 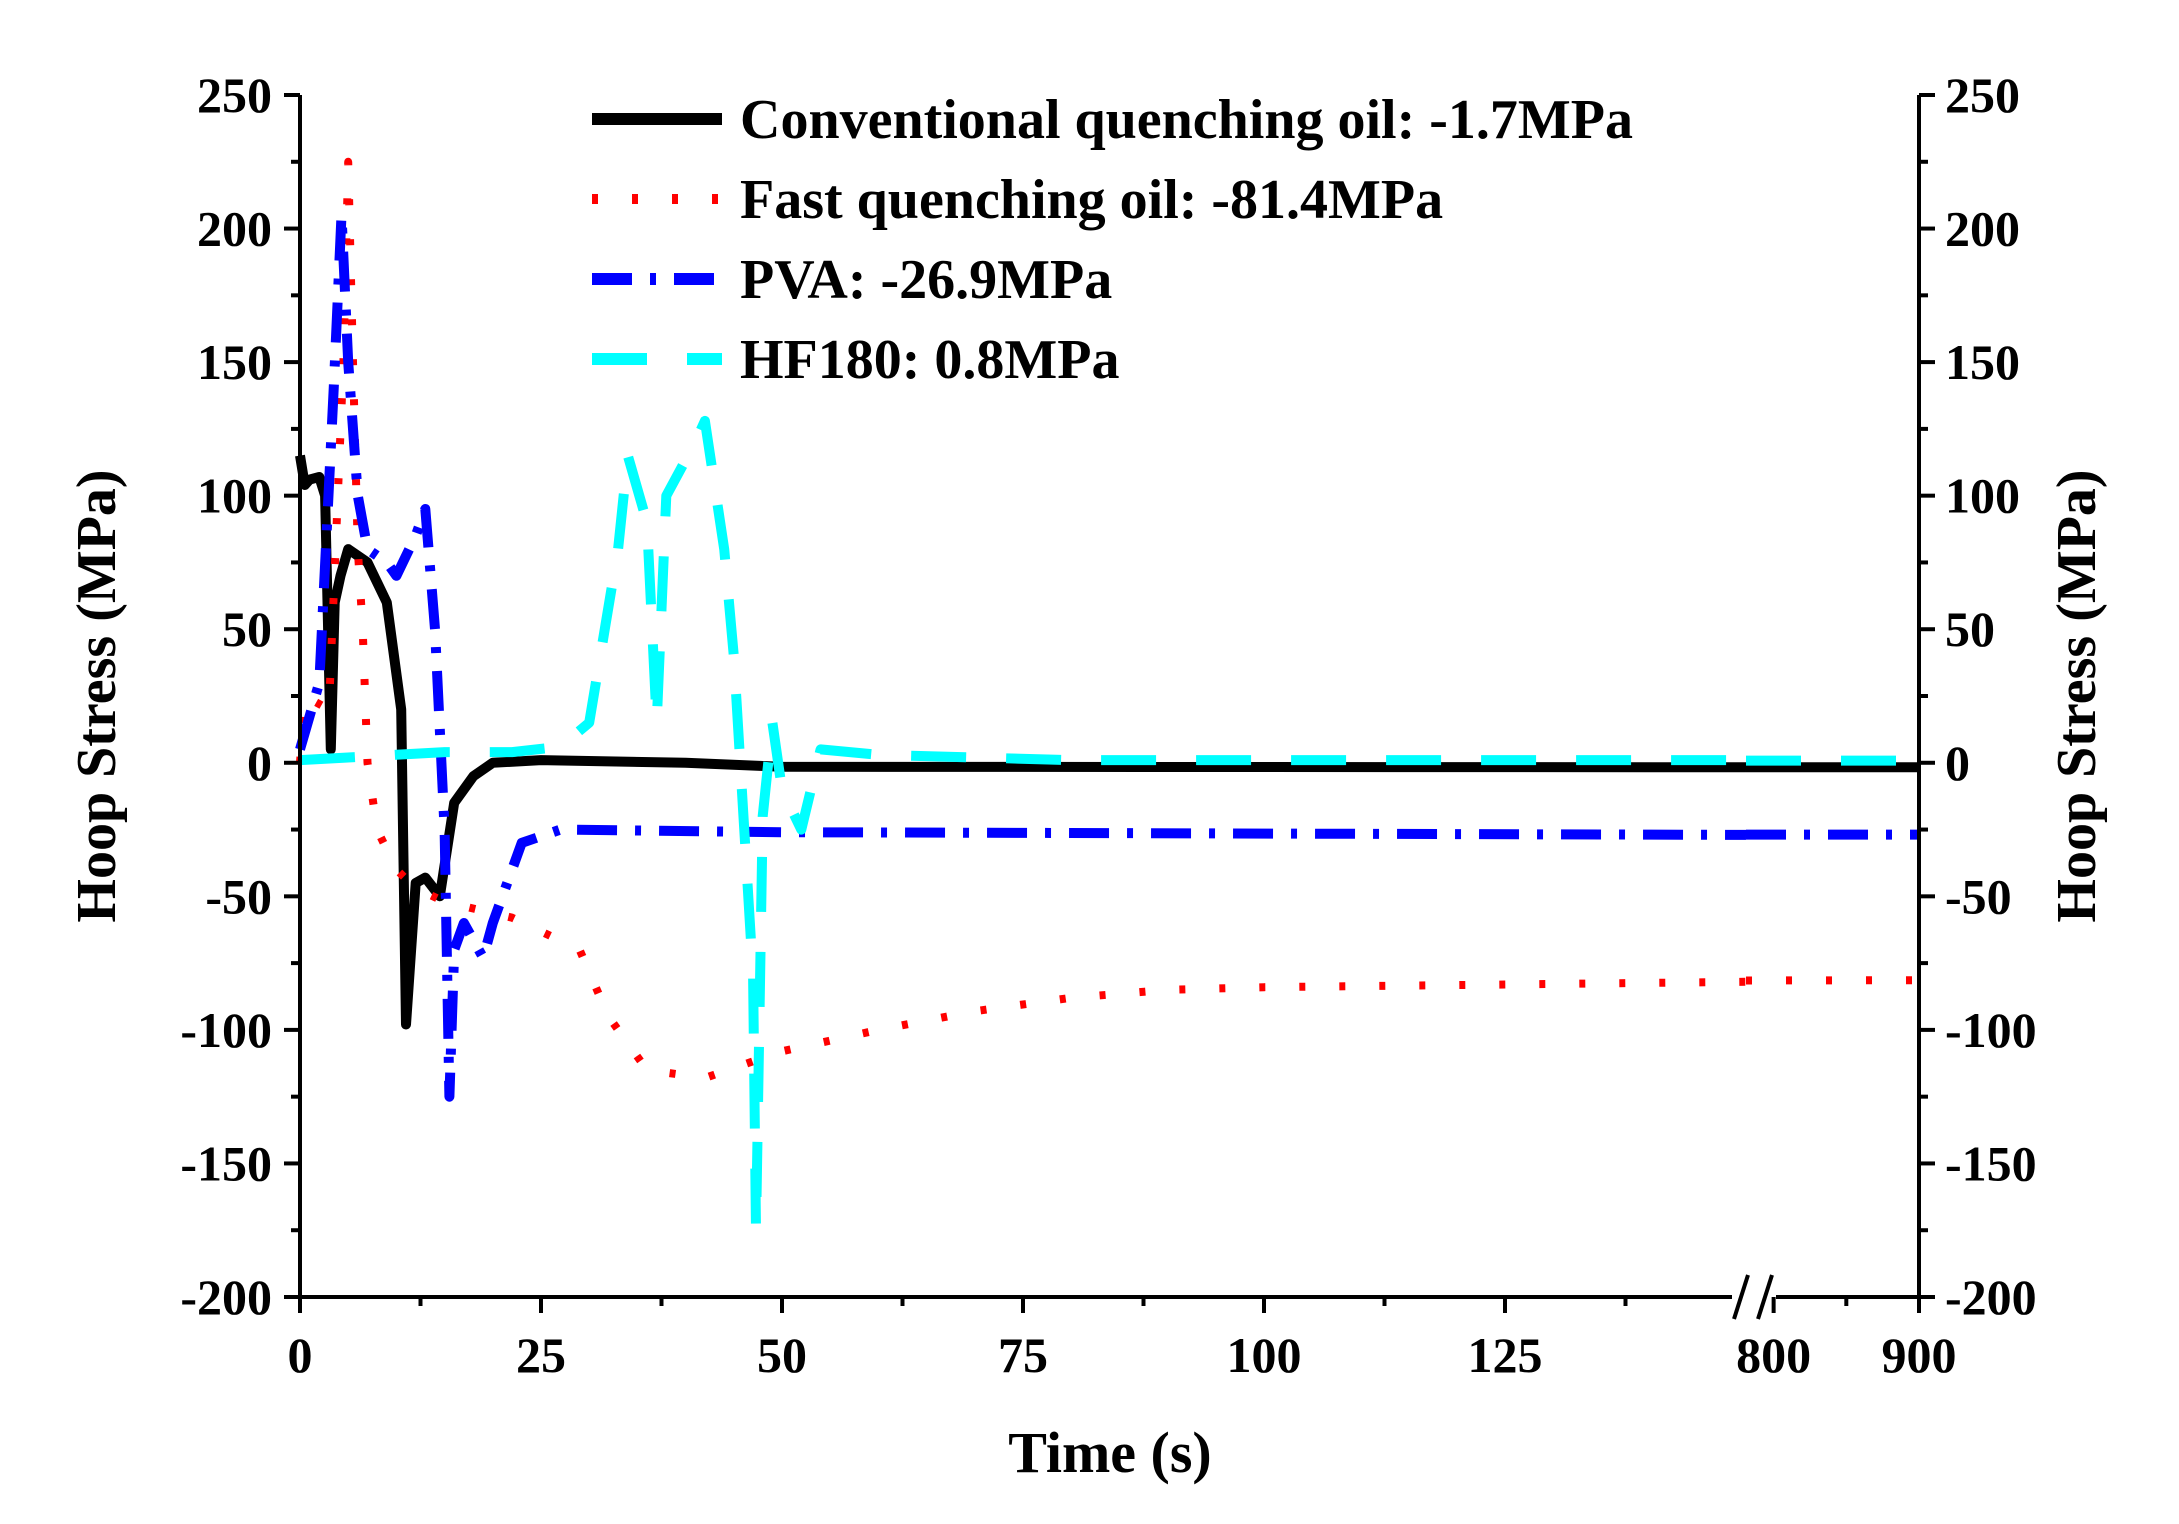 I want to click on y-tick-label-right: -150, so click(x=1991, y=1163).